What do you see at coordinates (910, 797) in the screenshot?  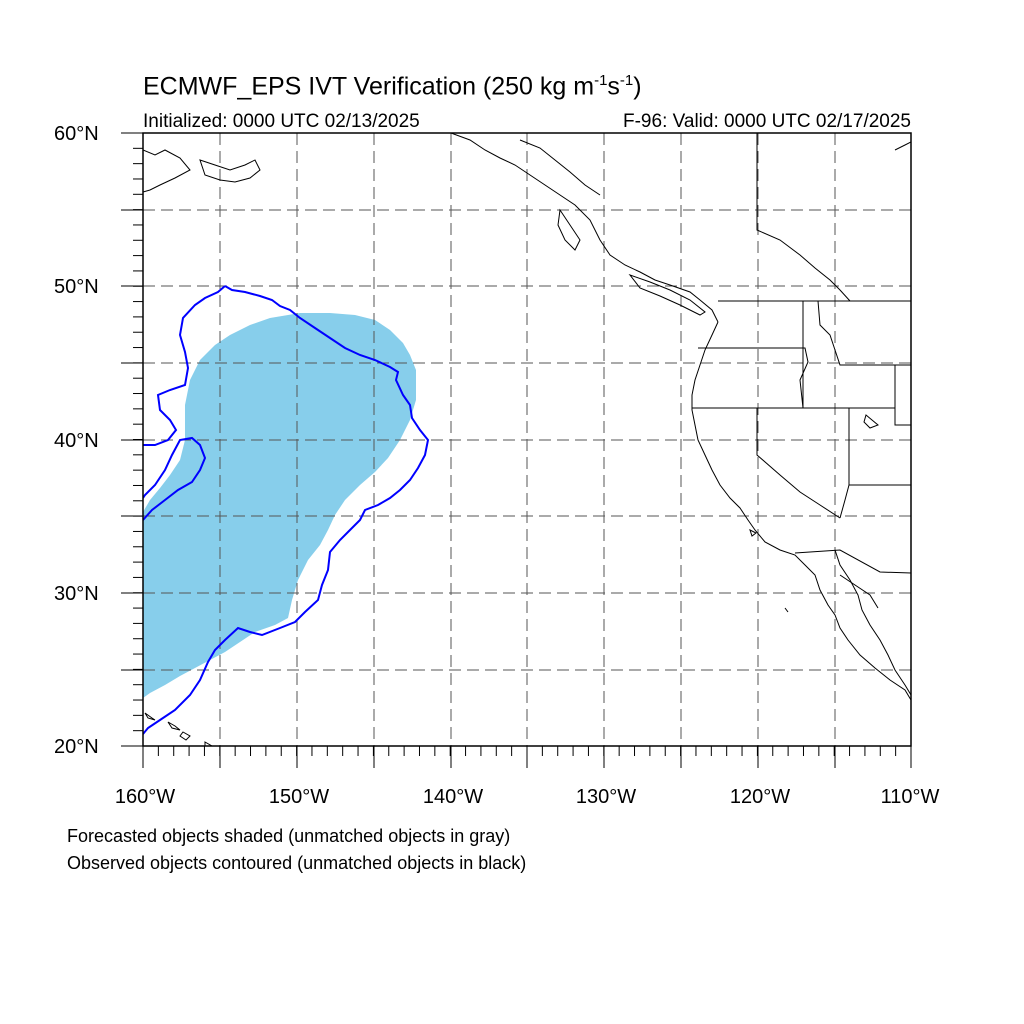 I see `lon-label-110w: 110°W` at bounding box center [910, 797].